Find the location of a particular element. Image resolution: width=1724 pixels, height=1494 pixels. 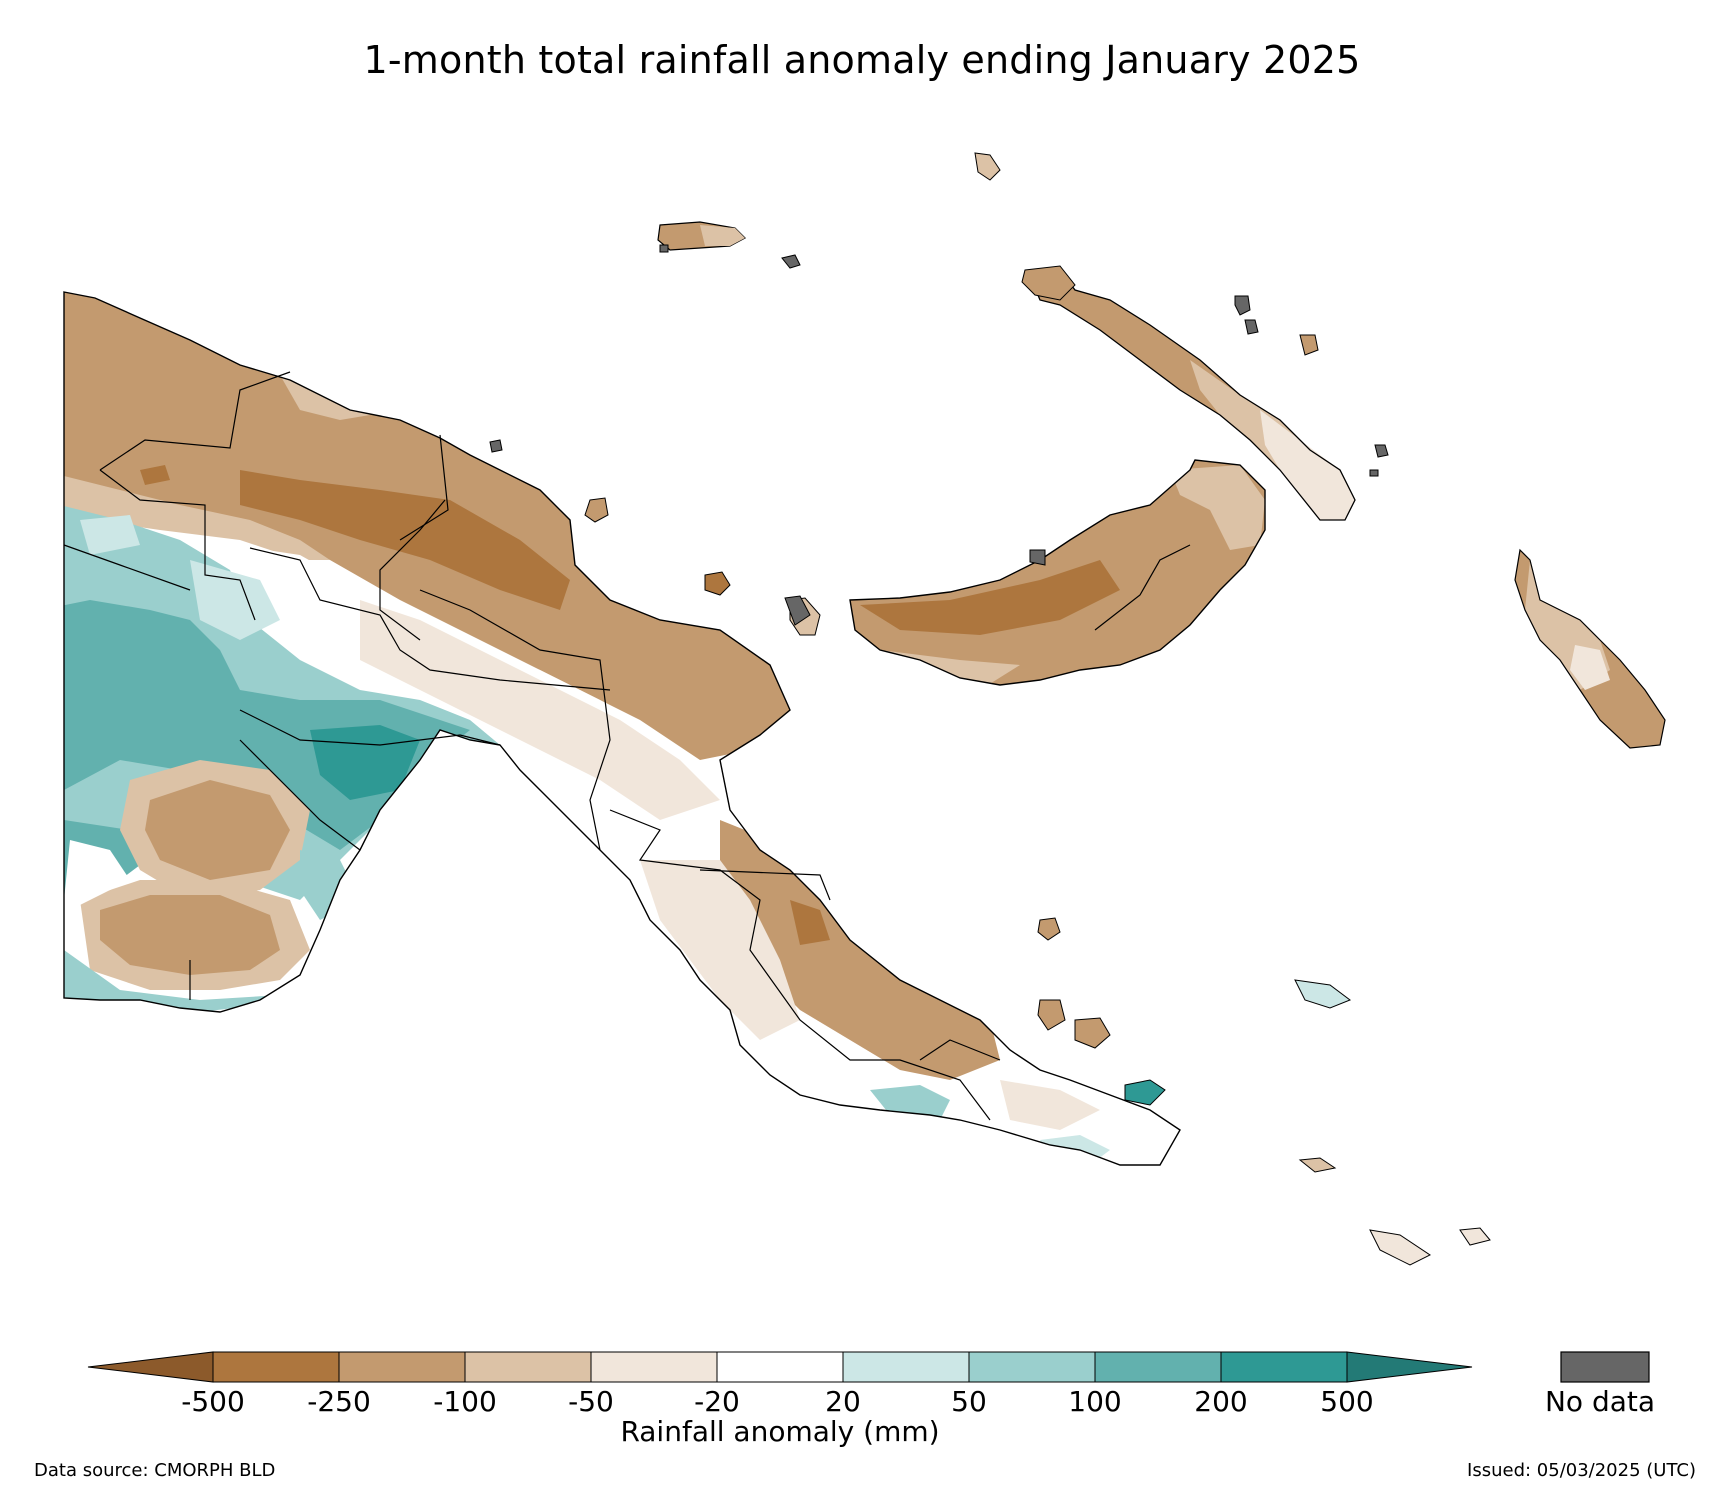

no-data-label: No data is located at coordinates (1600, 1401).